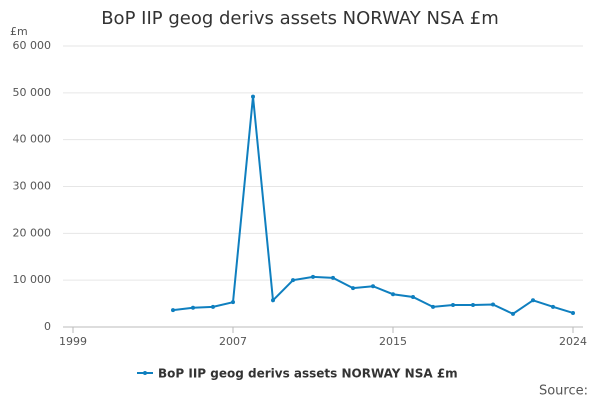 This screenshot has width=600, height=400. Describe the element at coordinates (32, 139) in the screenshot. I see `y-tick-label: 40 000` at that location.